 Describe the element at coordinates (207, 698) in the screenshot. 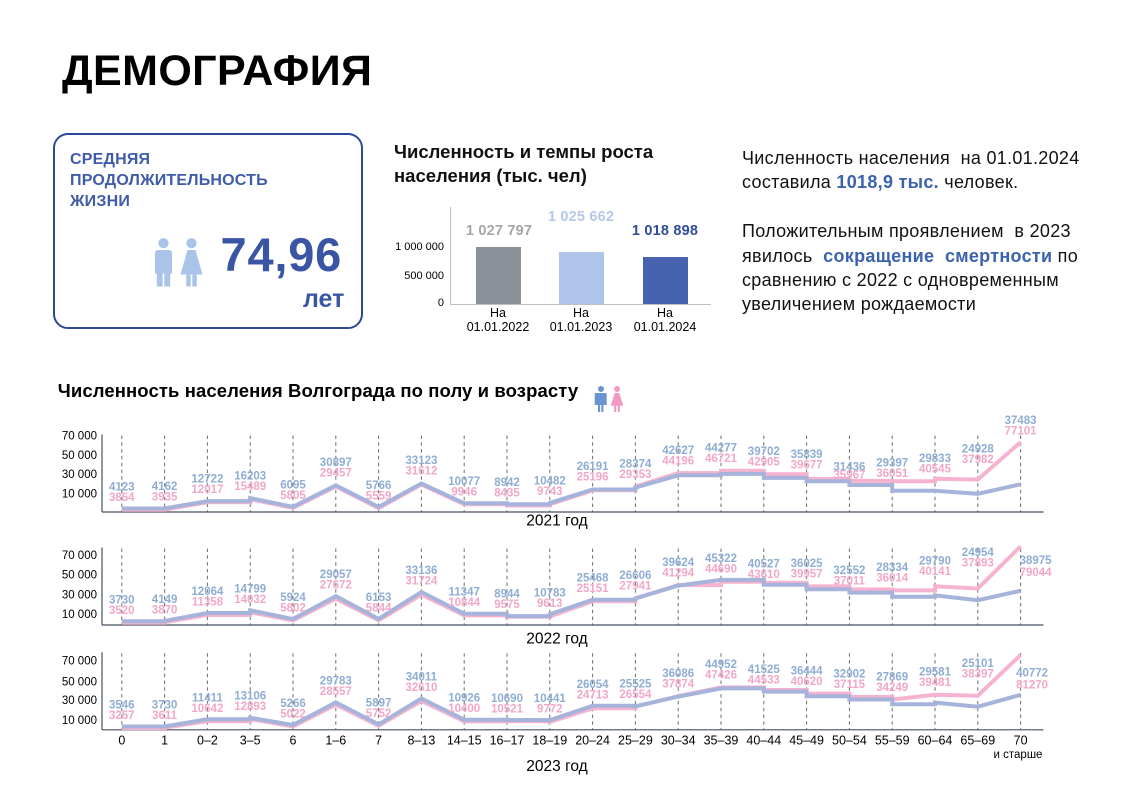

I see `svg-text: 11411` at that location.